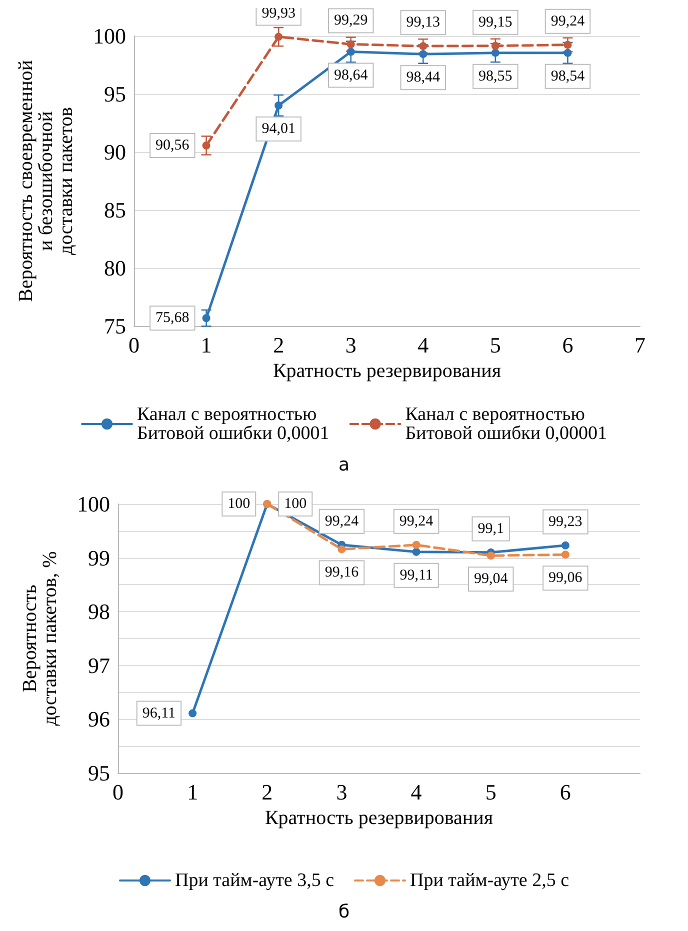  I want to click on data-label: 99,13, so click(423, 22).